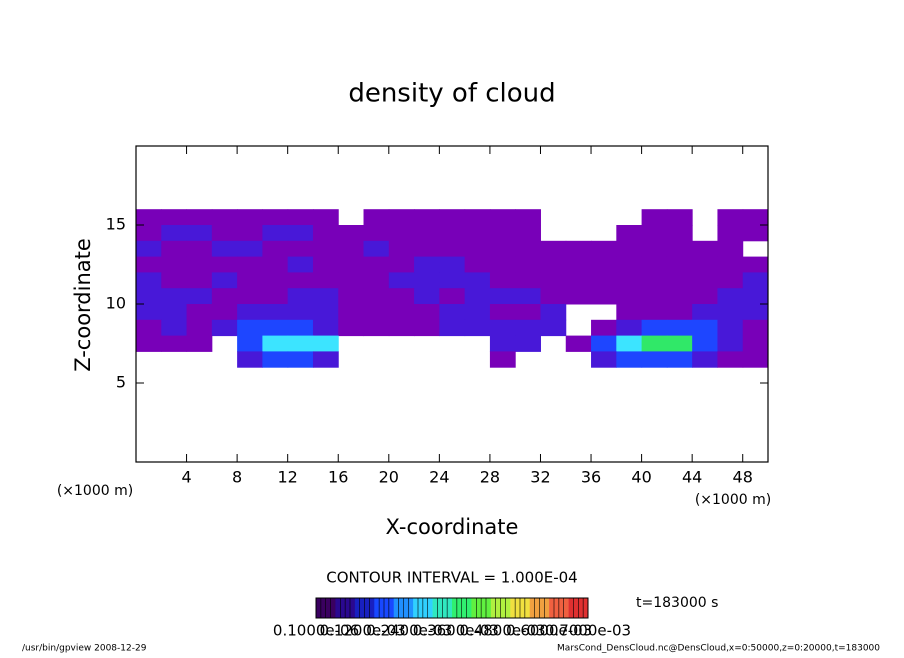 Image resolution: width=904 pixels, height=658 pixels. What do you see at coordinates (677, 603) in the screenshot?
I see `time-label: t=183000 s` at bounding box center [677, 603].